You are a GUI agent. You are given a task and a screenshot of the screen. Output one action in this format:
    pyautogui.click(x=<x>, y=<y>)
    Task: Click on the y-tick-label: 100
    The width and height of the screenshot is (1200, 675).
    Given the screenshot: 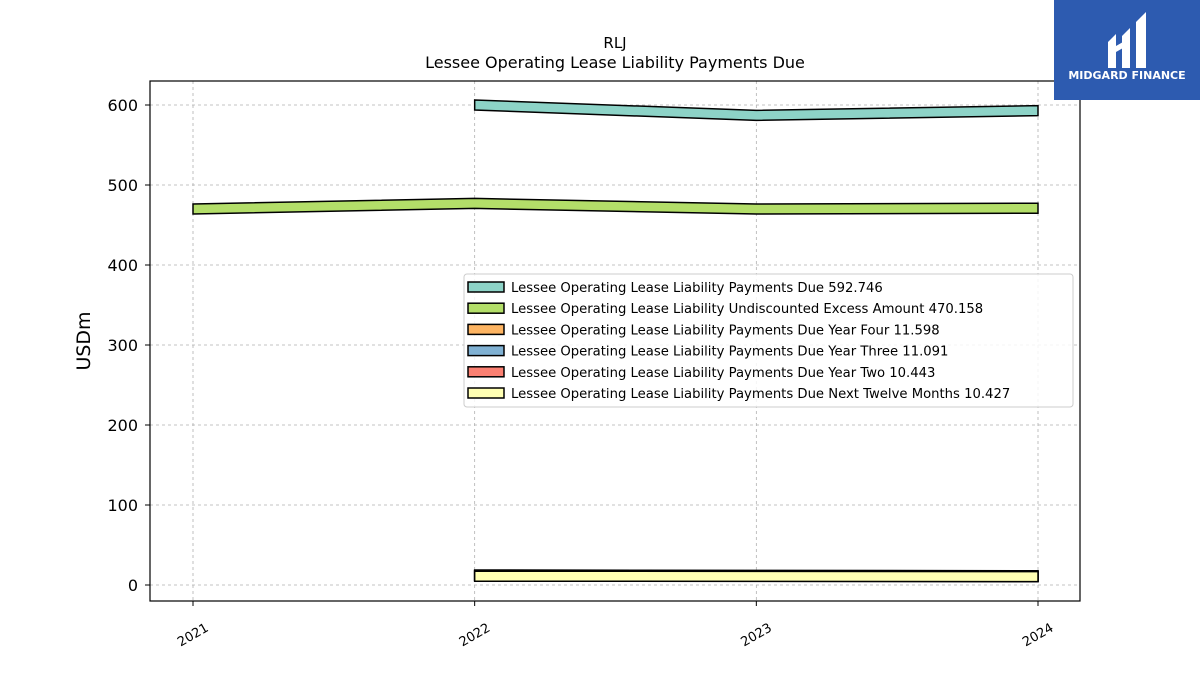 What is the action you would take?
    pyautogui.click(x=122, y=505)
    